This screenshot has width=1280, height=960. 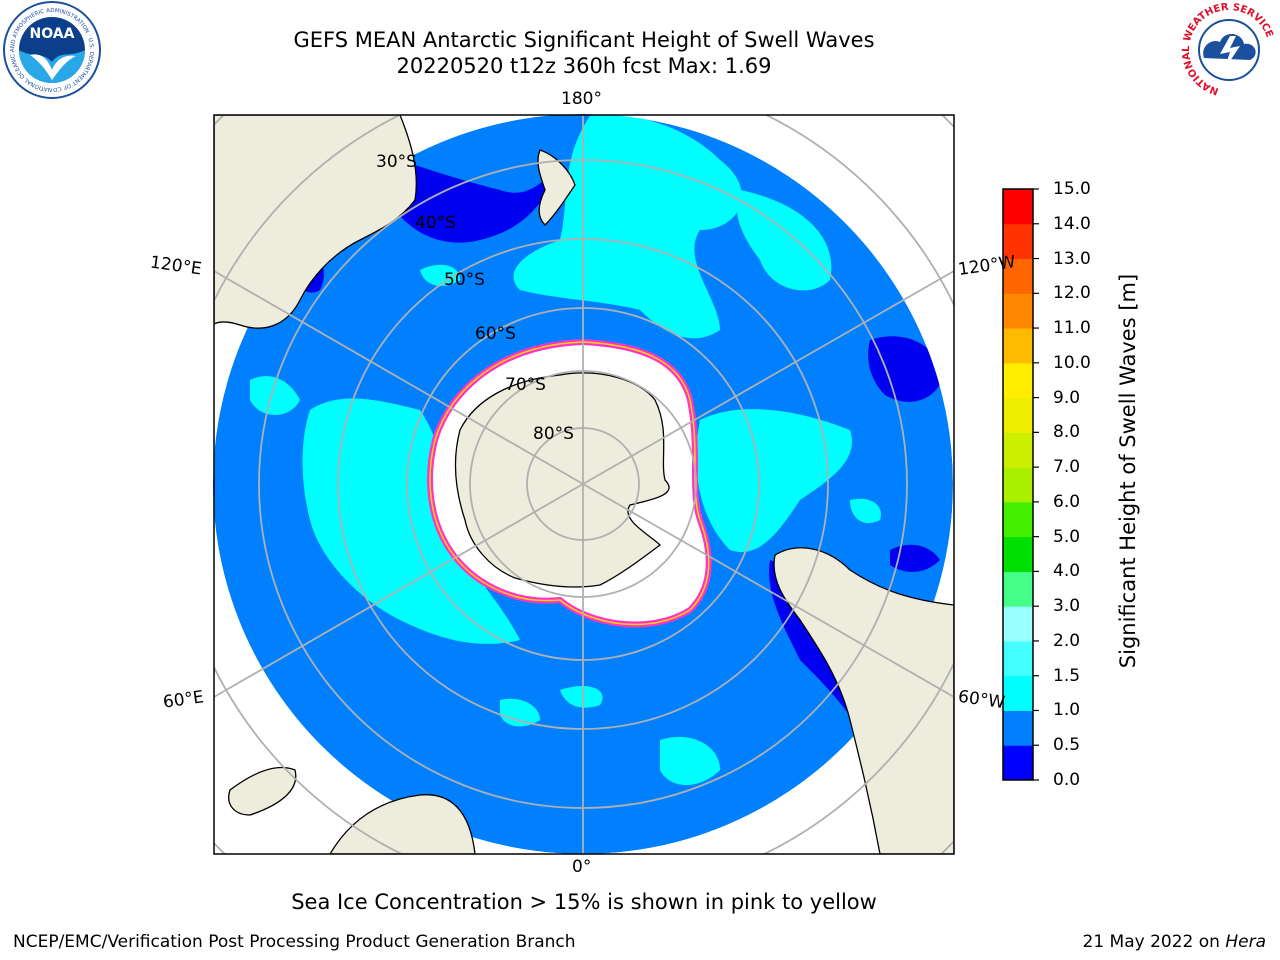 What do you see at coordinates (464, 280) in the screenshot?
I see `lat-label-50s: 50°S` at bounding box center [464, 280].